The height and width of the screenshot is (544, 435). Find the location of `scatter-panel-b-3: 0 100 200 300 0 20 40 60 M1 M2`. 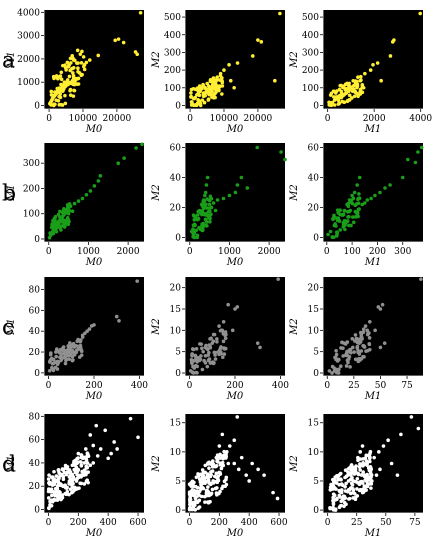

scatter-panel-b-3: 0 100 200 300 0 20 40 60 M1 M2 is located at coordinates (356, 205).